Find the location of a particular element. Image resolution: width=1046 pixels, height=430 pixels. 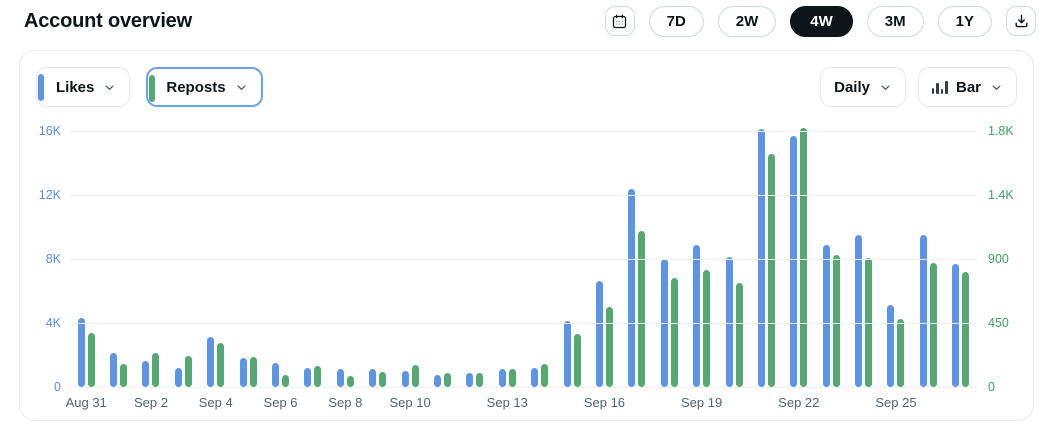

interval-label: Daily is located at coordinates (852, 87).